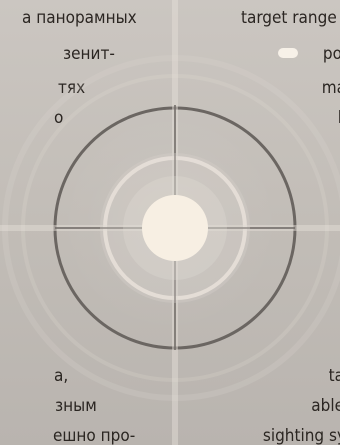 This screenshot has width=340, height=448. Describe the element at coordinates (288, 53) in the screenshot. I see `pill-bullet-icon` at that location.